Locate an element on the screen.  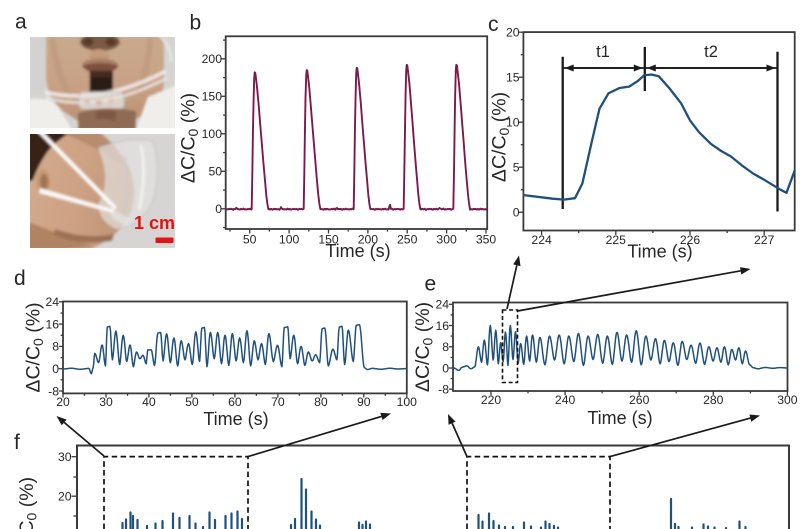
svg-text: 240 is located at coordinates (565, 400).